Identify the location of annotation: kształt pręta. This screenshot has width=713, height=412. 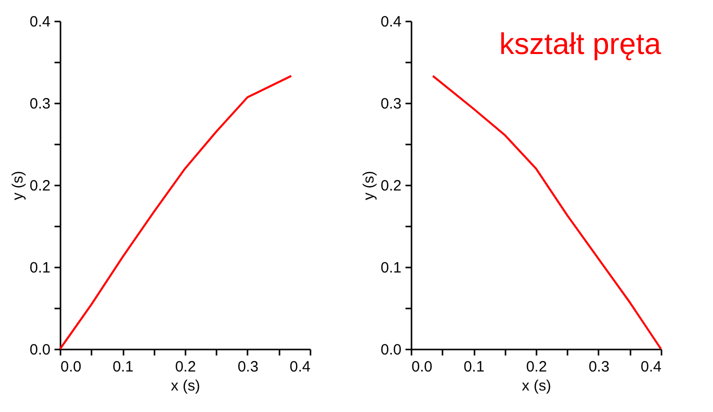
(580, 44).